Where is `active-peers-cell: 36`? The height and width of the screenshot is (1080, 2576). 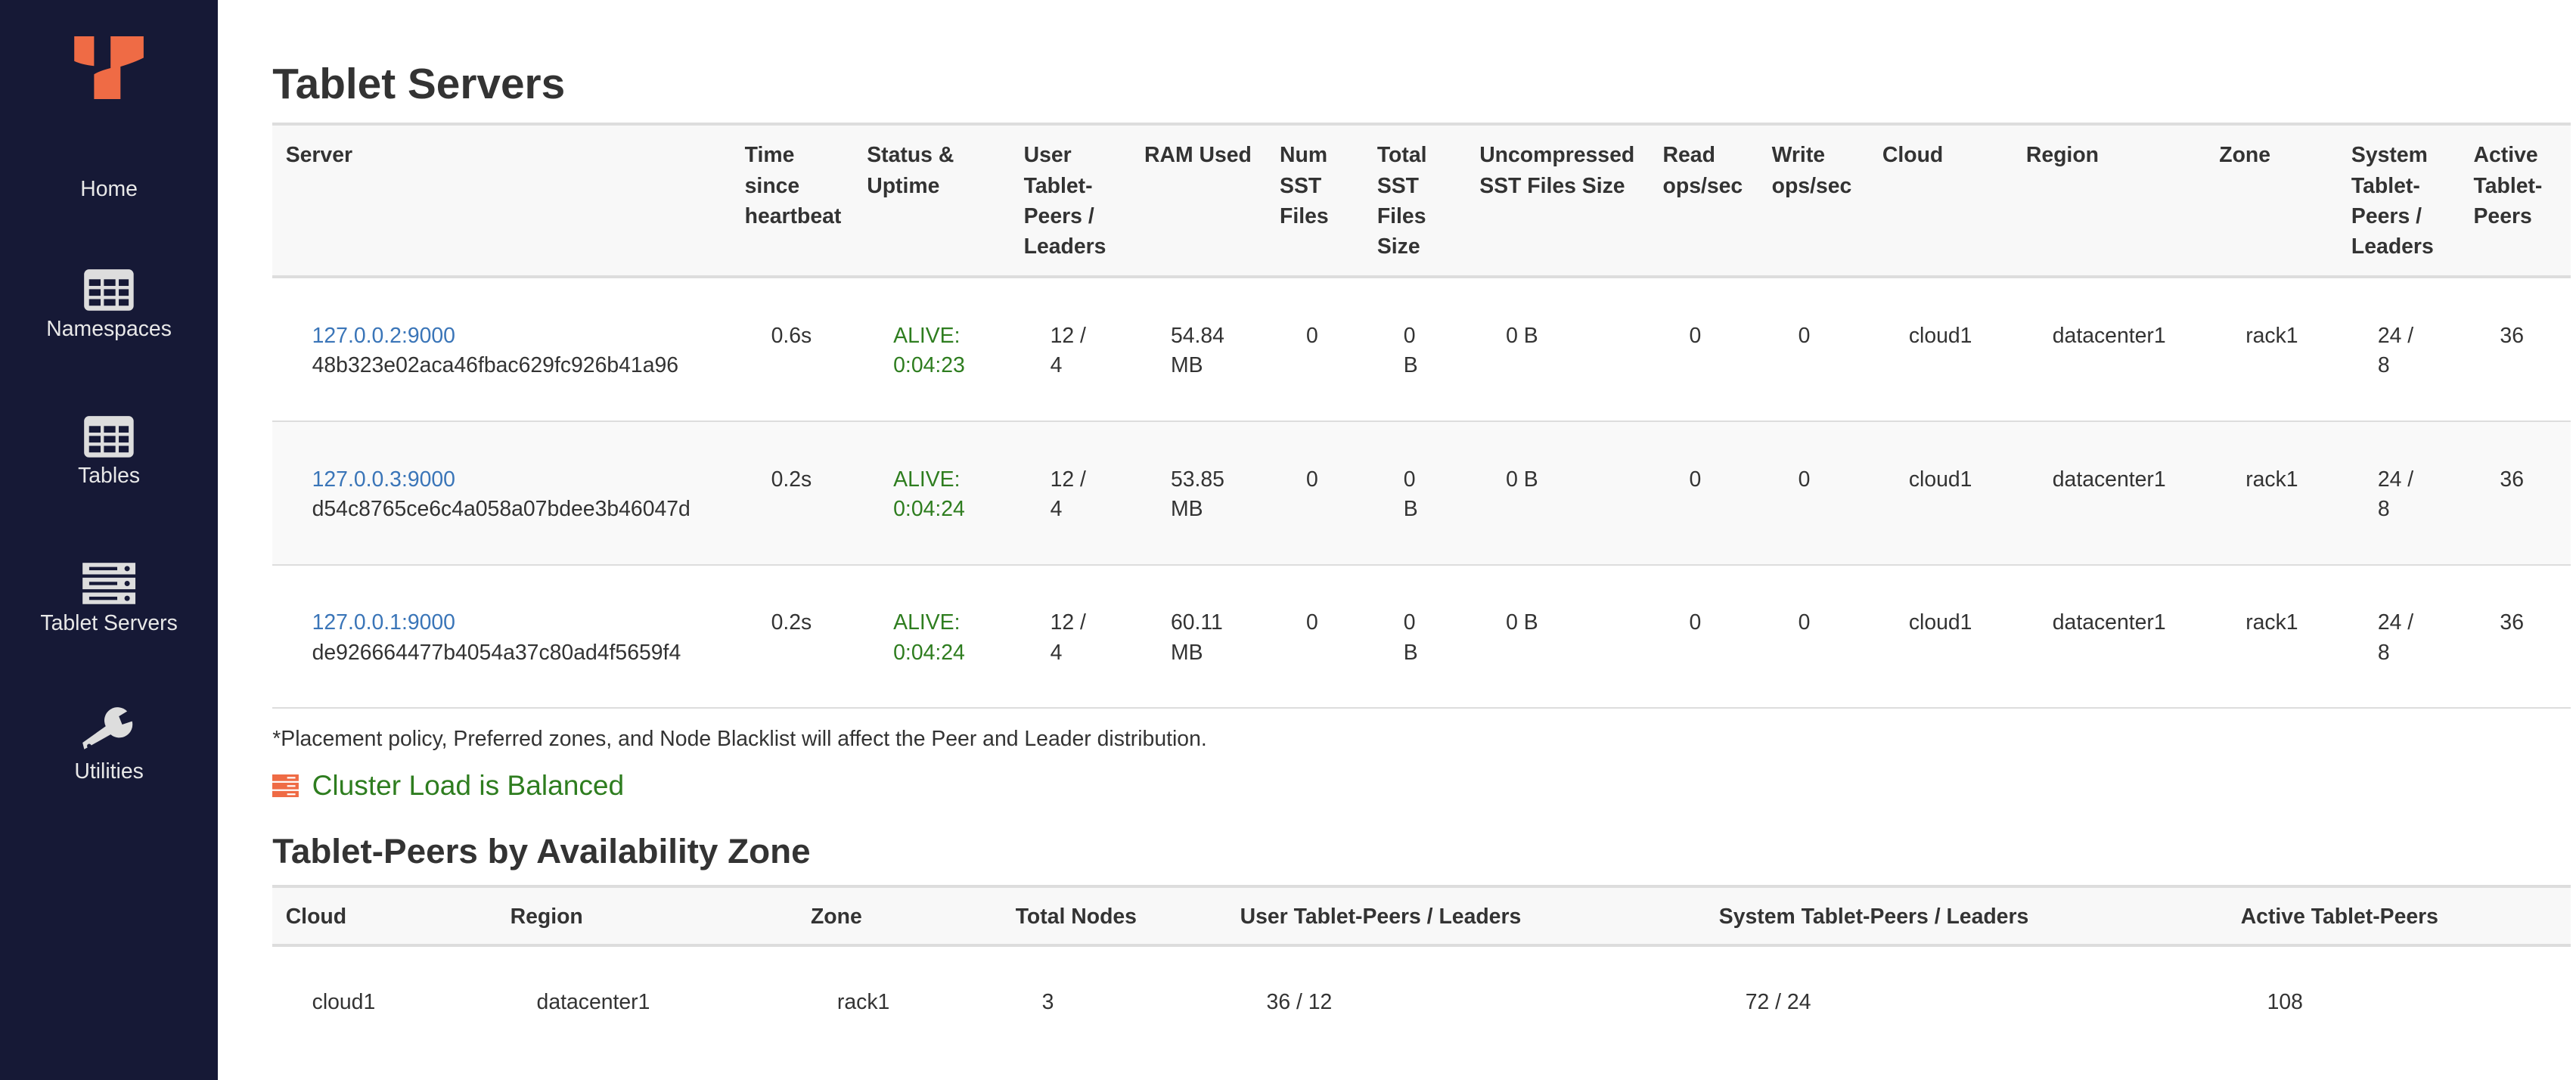 active-peers-cell: 36 is located at coordinates (2515, 349).